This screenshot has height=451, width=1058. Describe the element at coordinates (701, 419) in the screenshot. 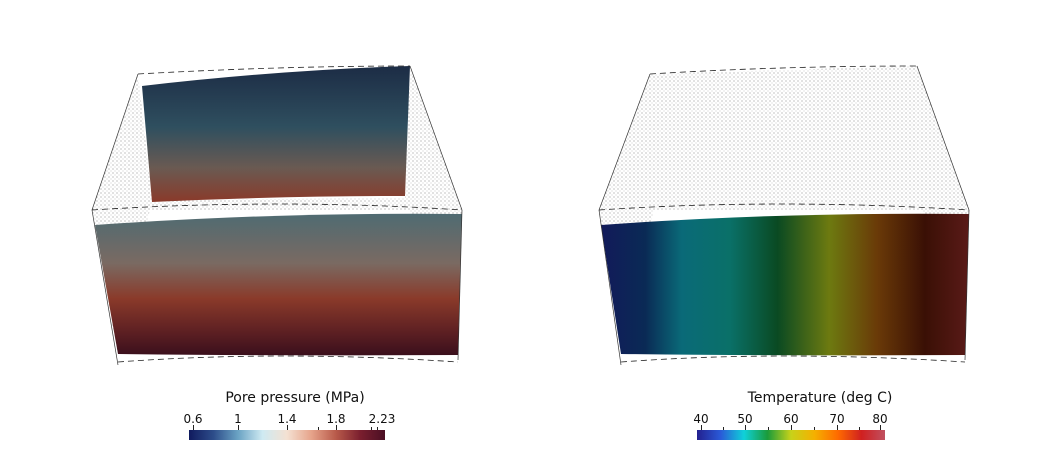

I see `temperature-tick-label: 40` at that location.